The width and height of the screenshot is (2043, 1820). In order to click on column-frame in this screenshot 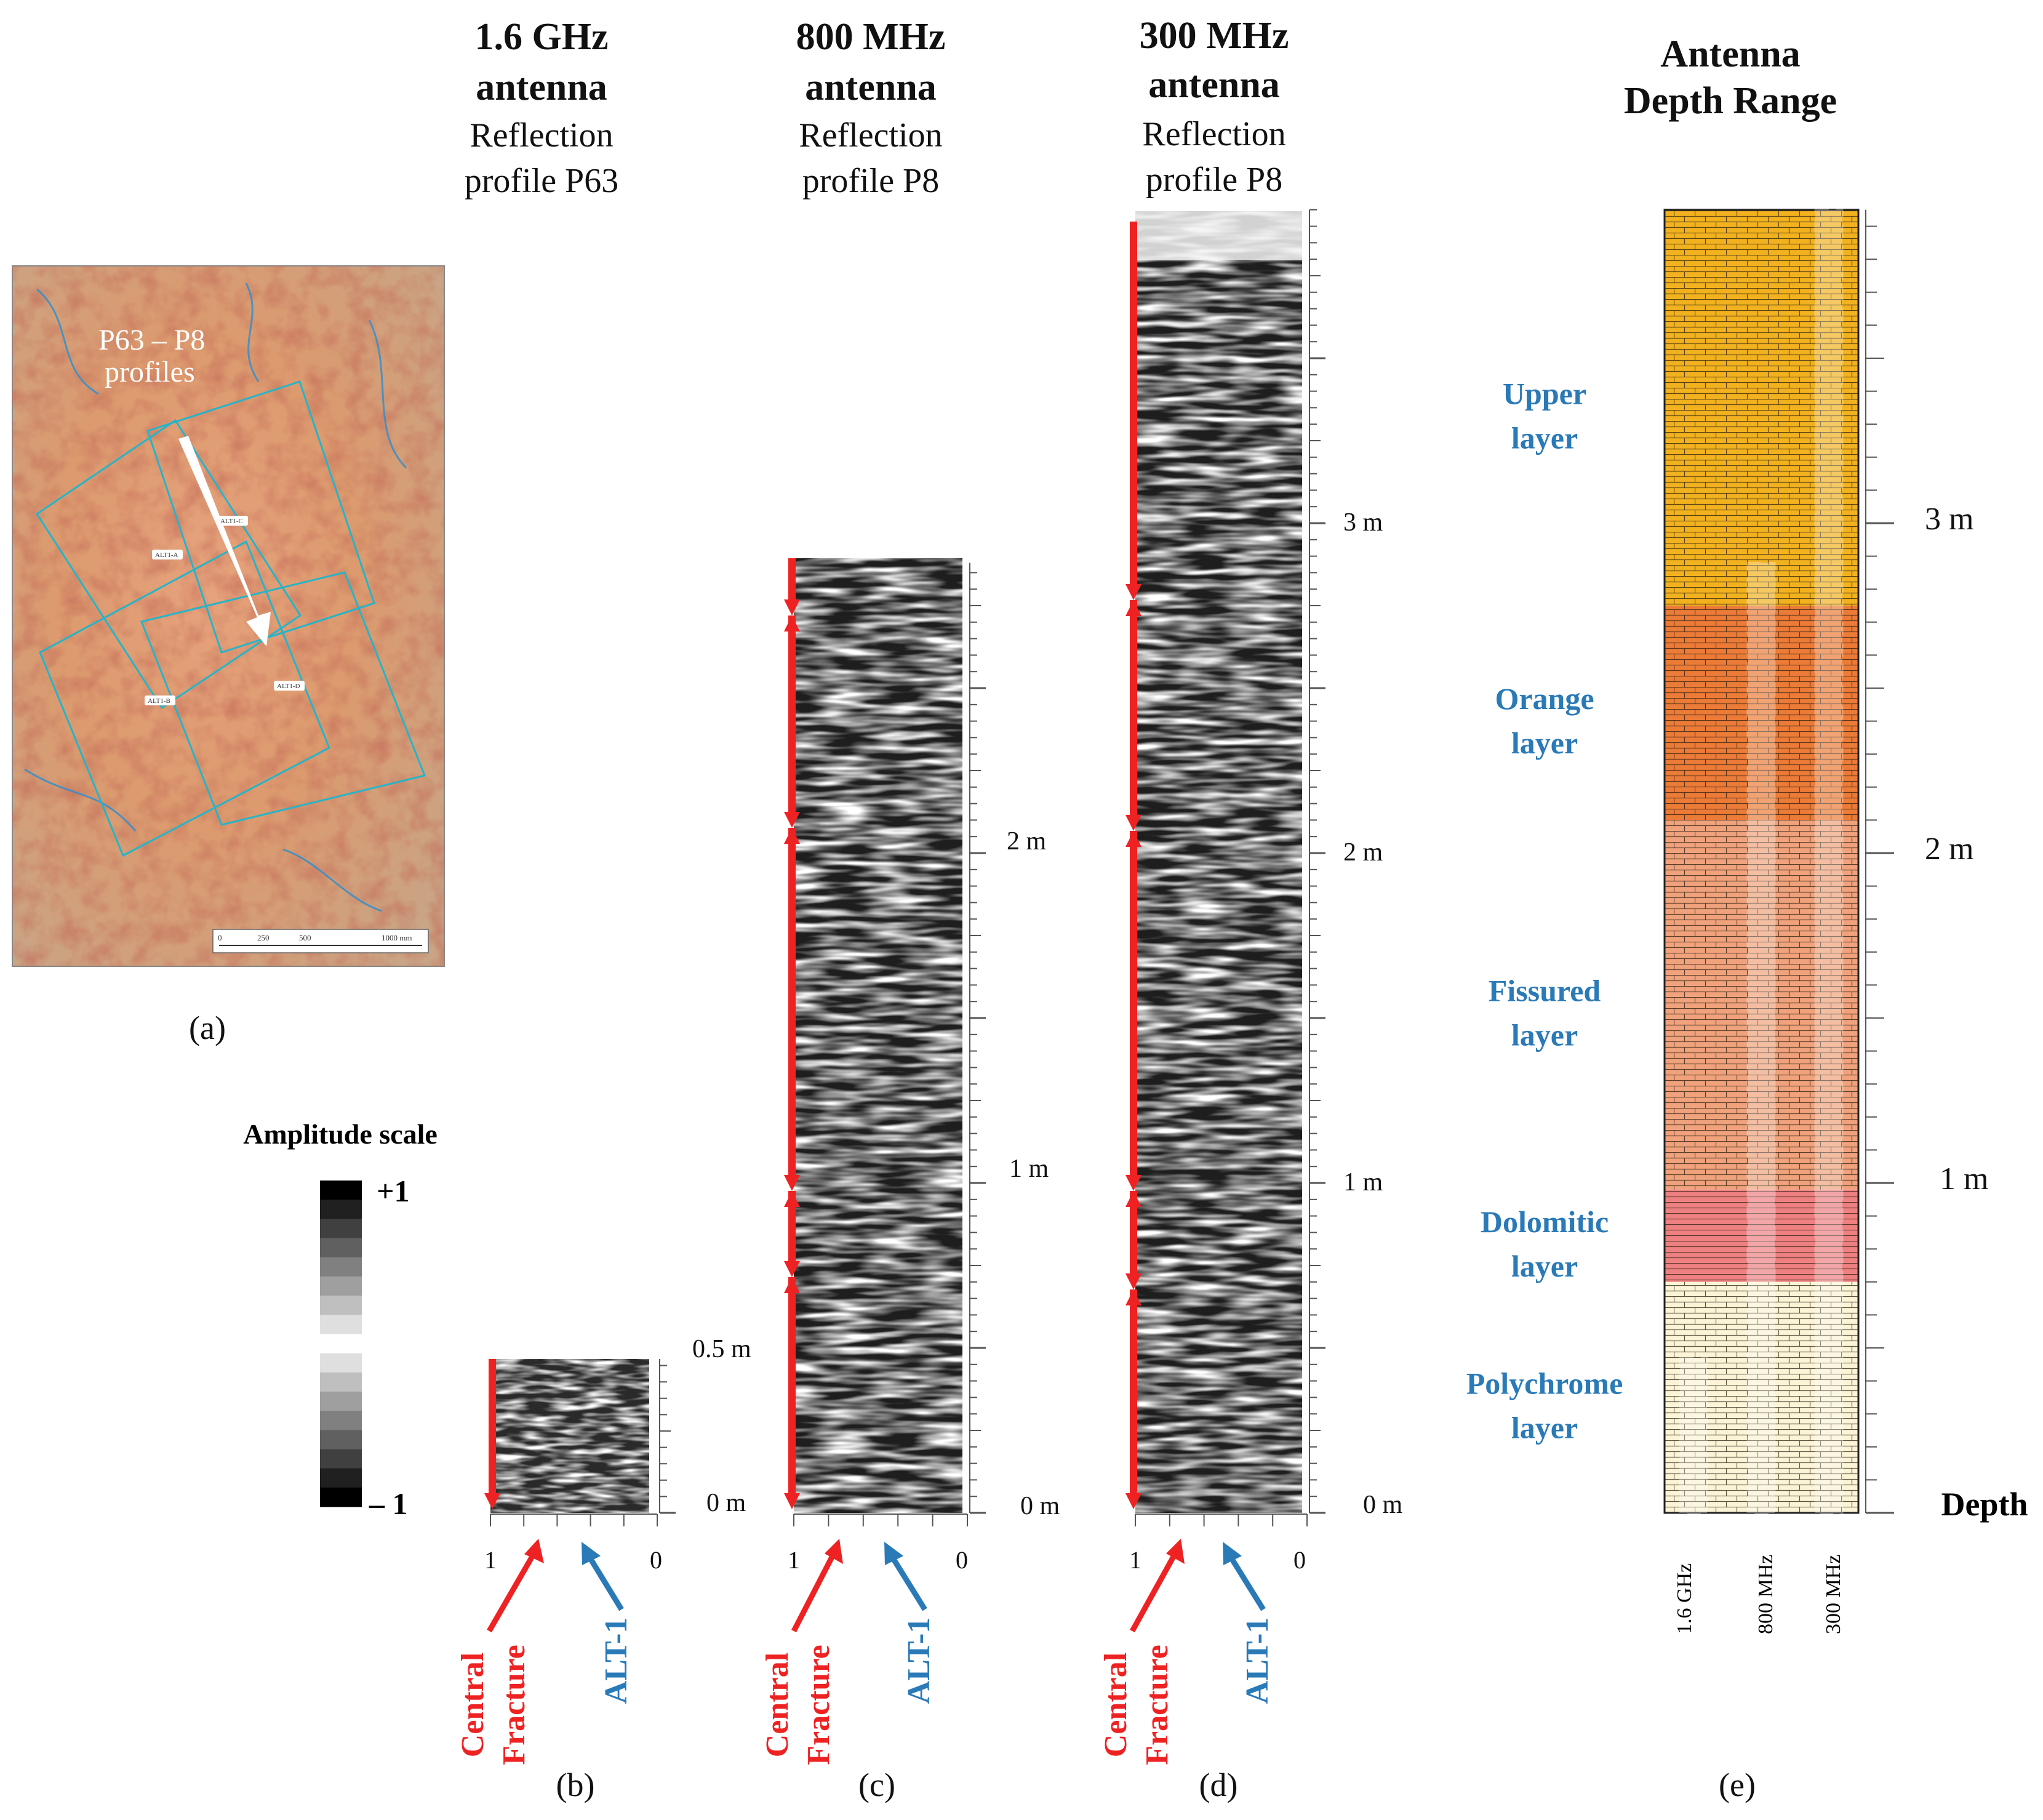, I will do `click(1762, 861)`.